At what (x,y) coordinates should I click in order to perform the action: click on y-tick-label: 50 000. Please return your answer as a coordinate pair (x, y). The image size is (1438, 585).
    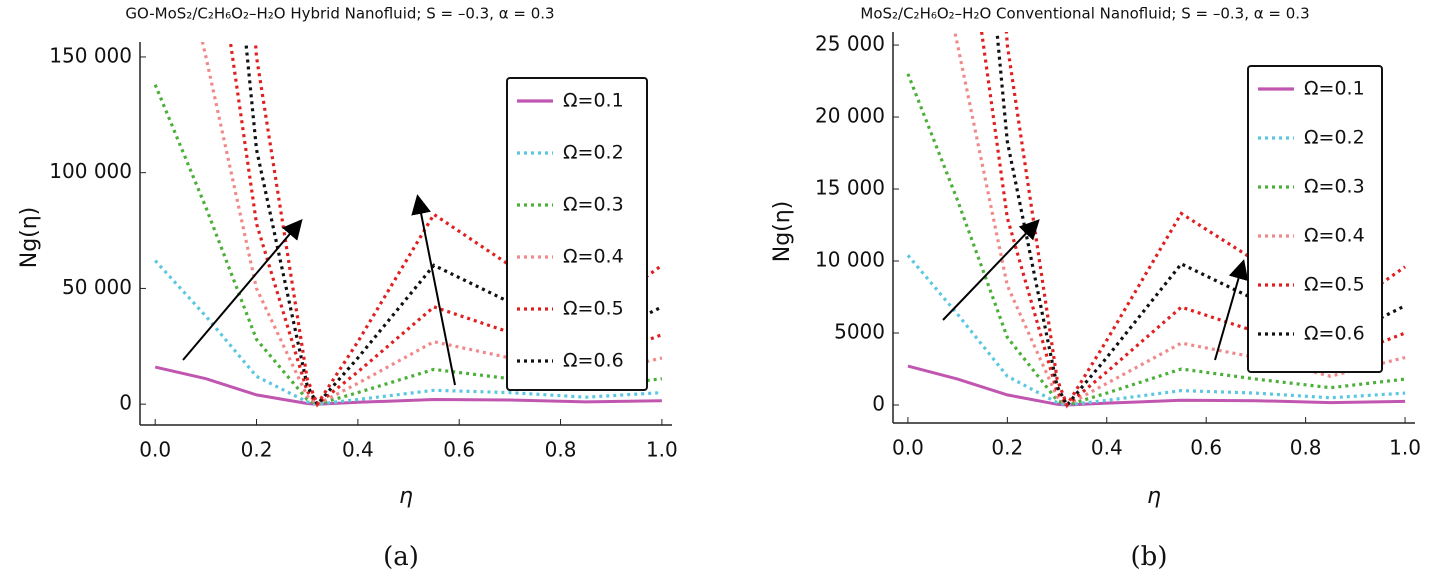
    Looking at the image, I should click on (97, 287).